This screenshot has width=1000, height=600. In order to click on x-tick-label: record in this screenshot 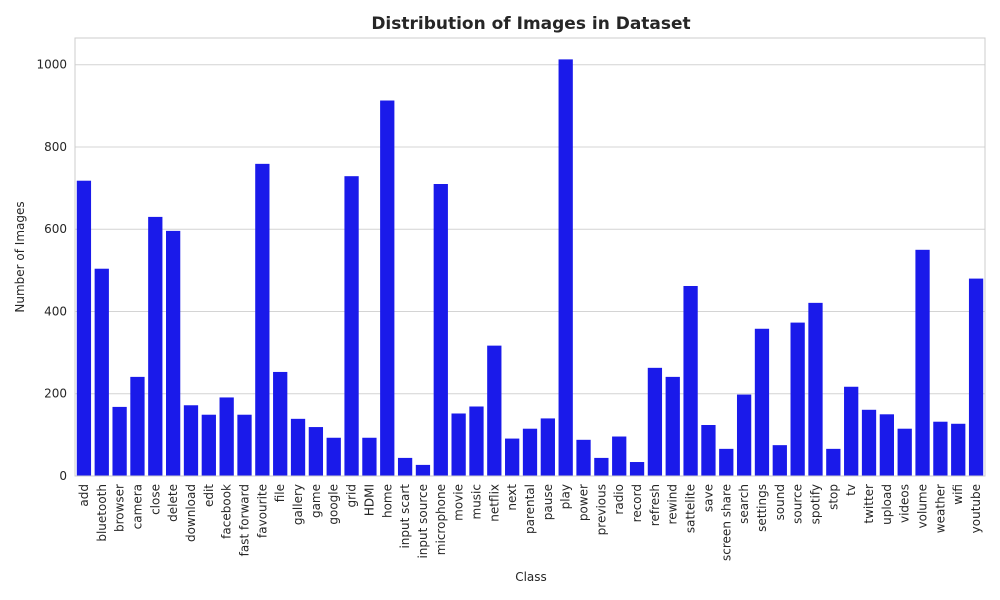, I will do `click(637, 503)`.